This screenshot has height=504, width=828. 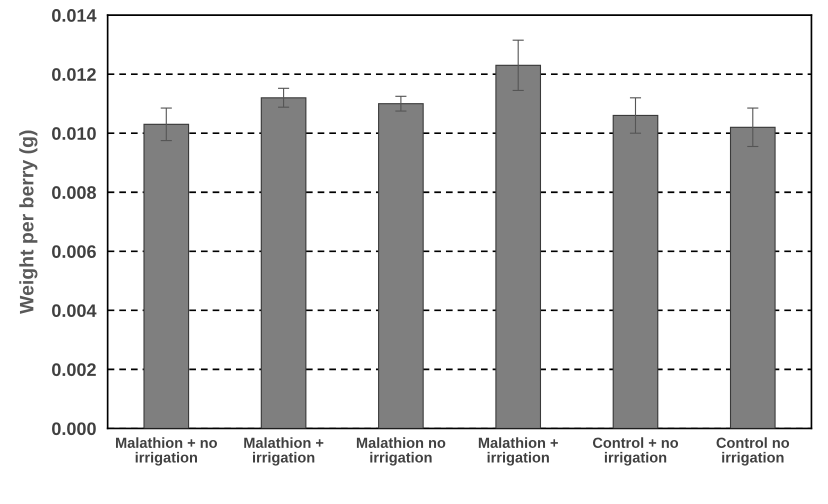 I want to click on y-tick-label: 0.002, so click(x=74, y=369).